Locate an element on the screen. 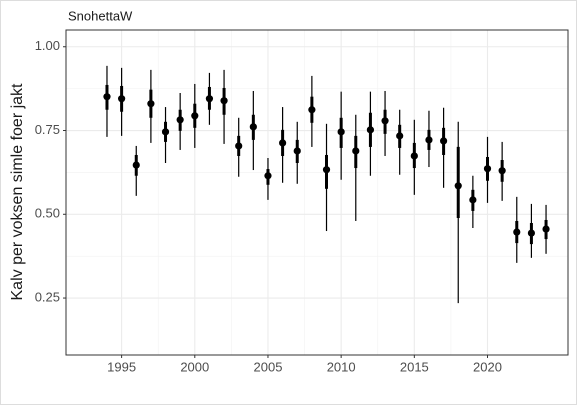  y-tick-label: 0.25 is located at coordinates (47, 296).